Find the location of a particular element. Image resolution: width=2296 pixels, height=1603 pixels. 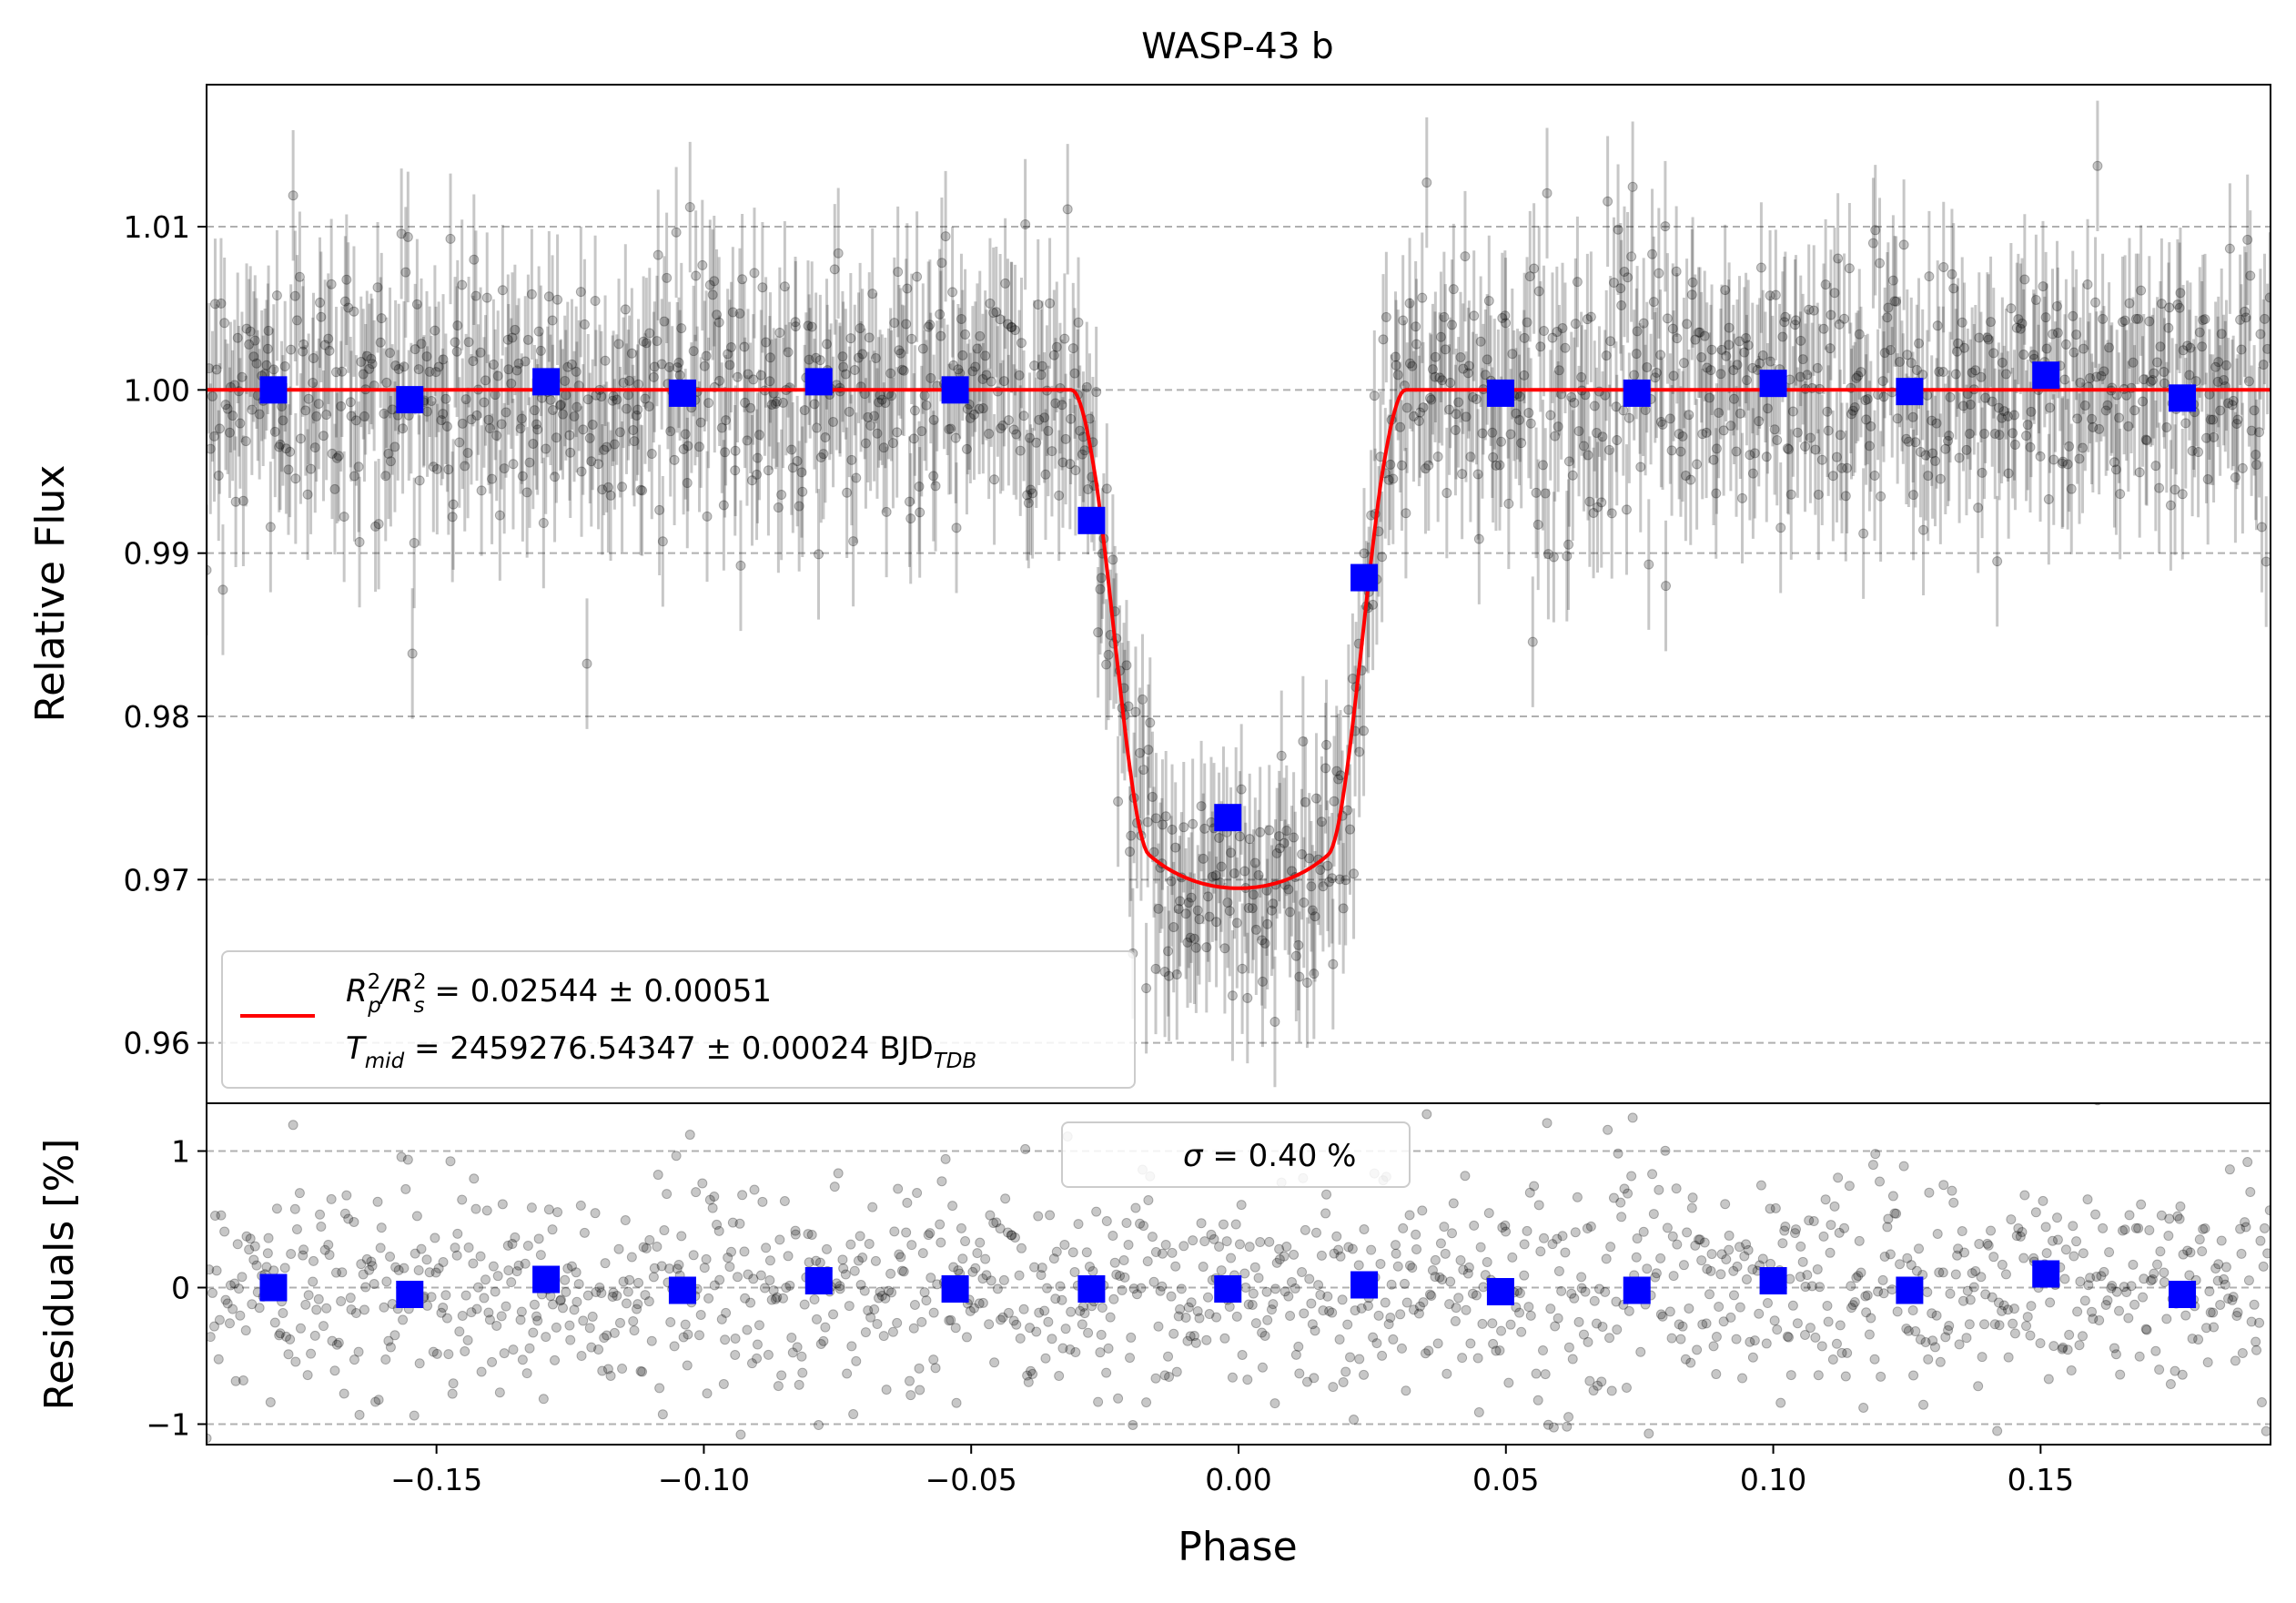

binned-point is located at coordinates (1500, 393).